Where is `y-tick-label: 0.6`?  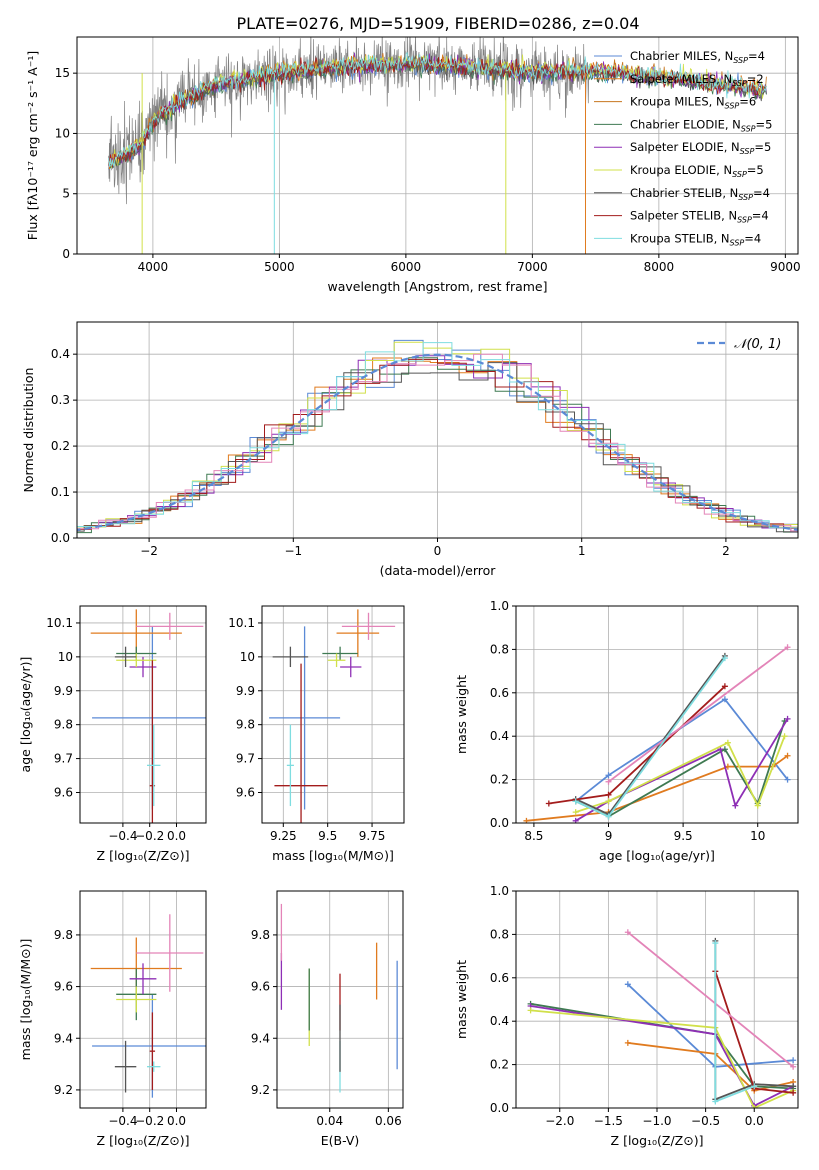
y-tick-label: 0.6 is located at coordinates (499, 693).